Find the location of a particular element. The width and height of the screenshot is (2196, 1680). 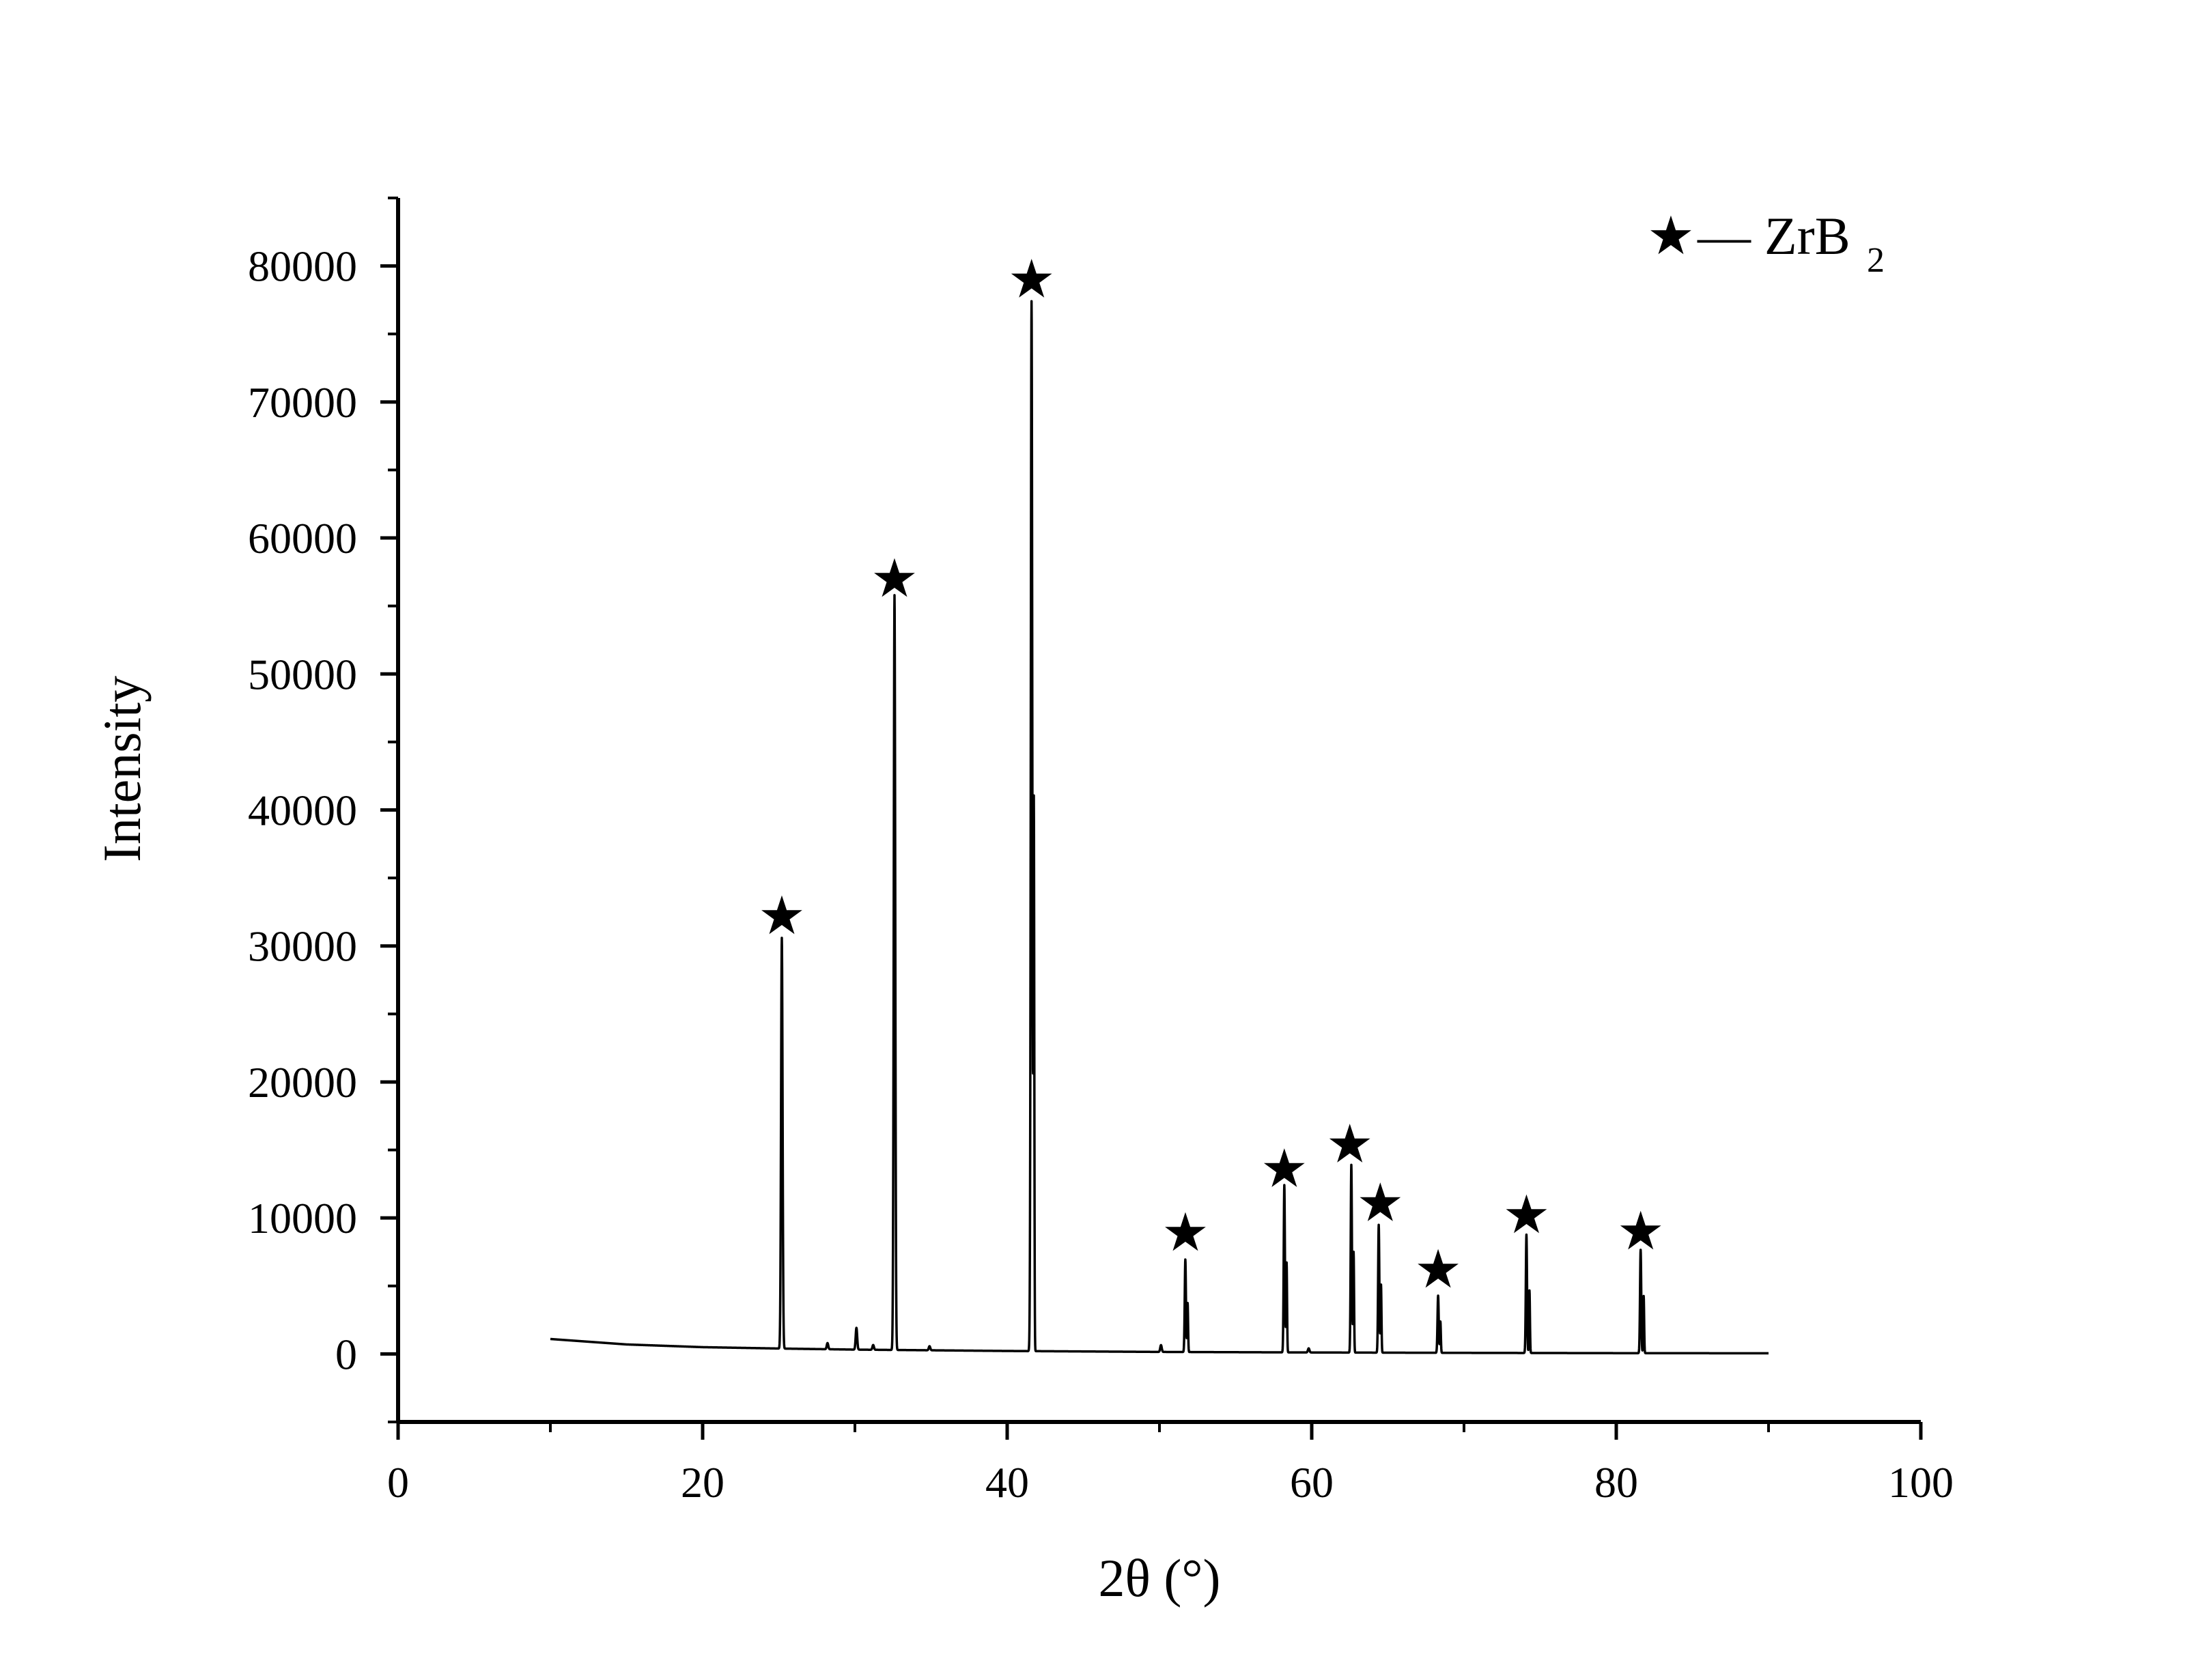

y-tick-label: 20000 is located at coordinates (303, 1082).